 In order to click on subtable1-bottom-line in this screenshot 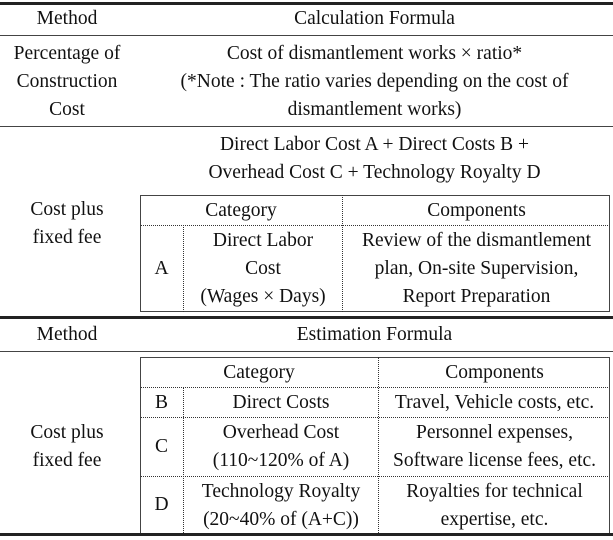, I will do `click(375, 311)`.